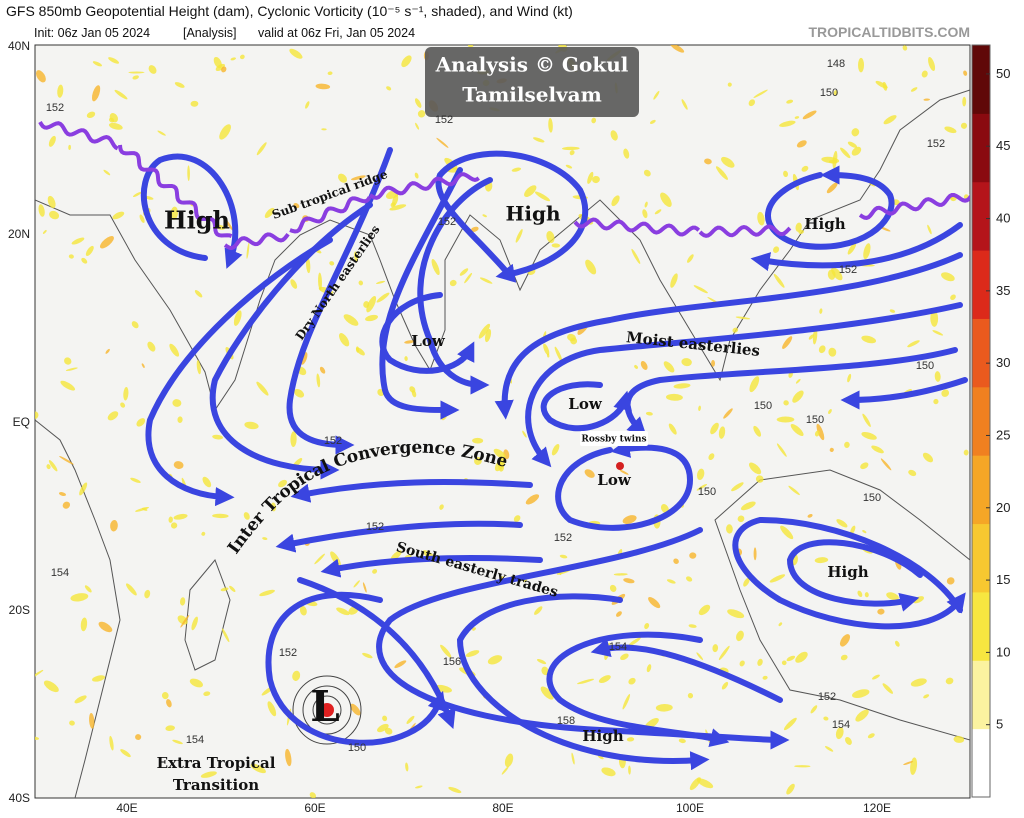  What do you see at coordinates (21, 422) in the screenshot?
I see `lat-label: EQ` at bounding box center [21, 422].